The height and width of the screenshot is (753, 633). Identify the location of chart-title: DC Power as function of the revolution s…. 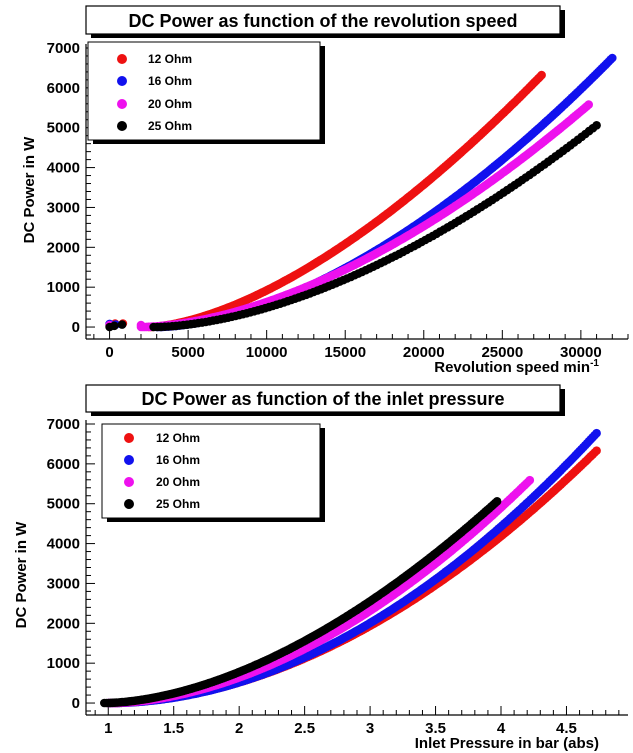
(322, 21).